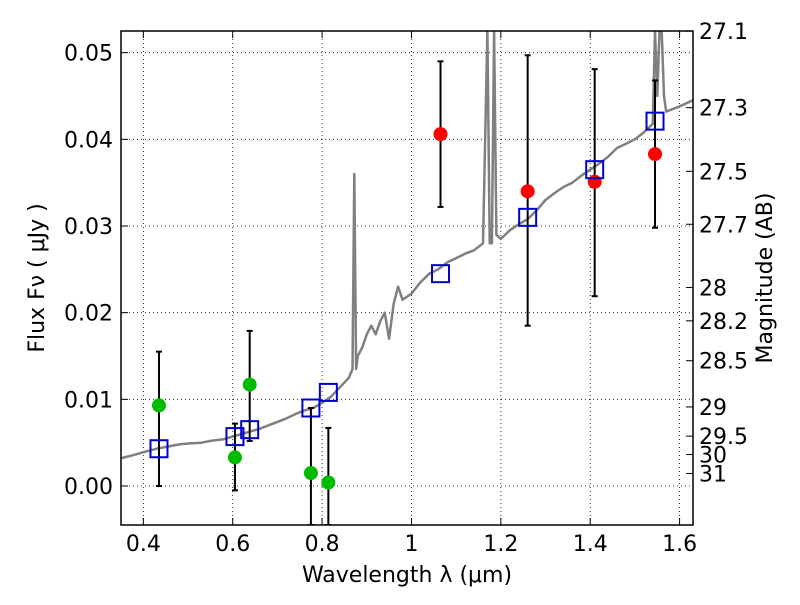 The height and width of the screenshot is (605, 800). I want to click on right-tick-label: 27.3, so click(723, 109).